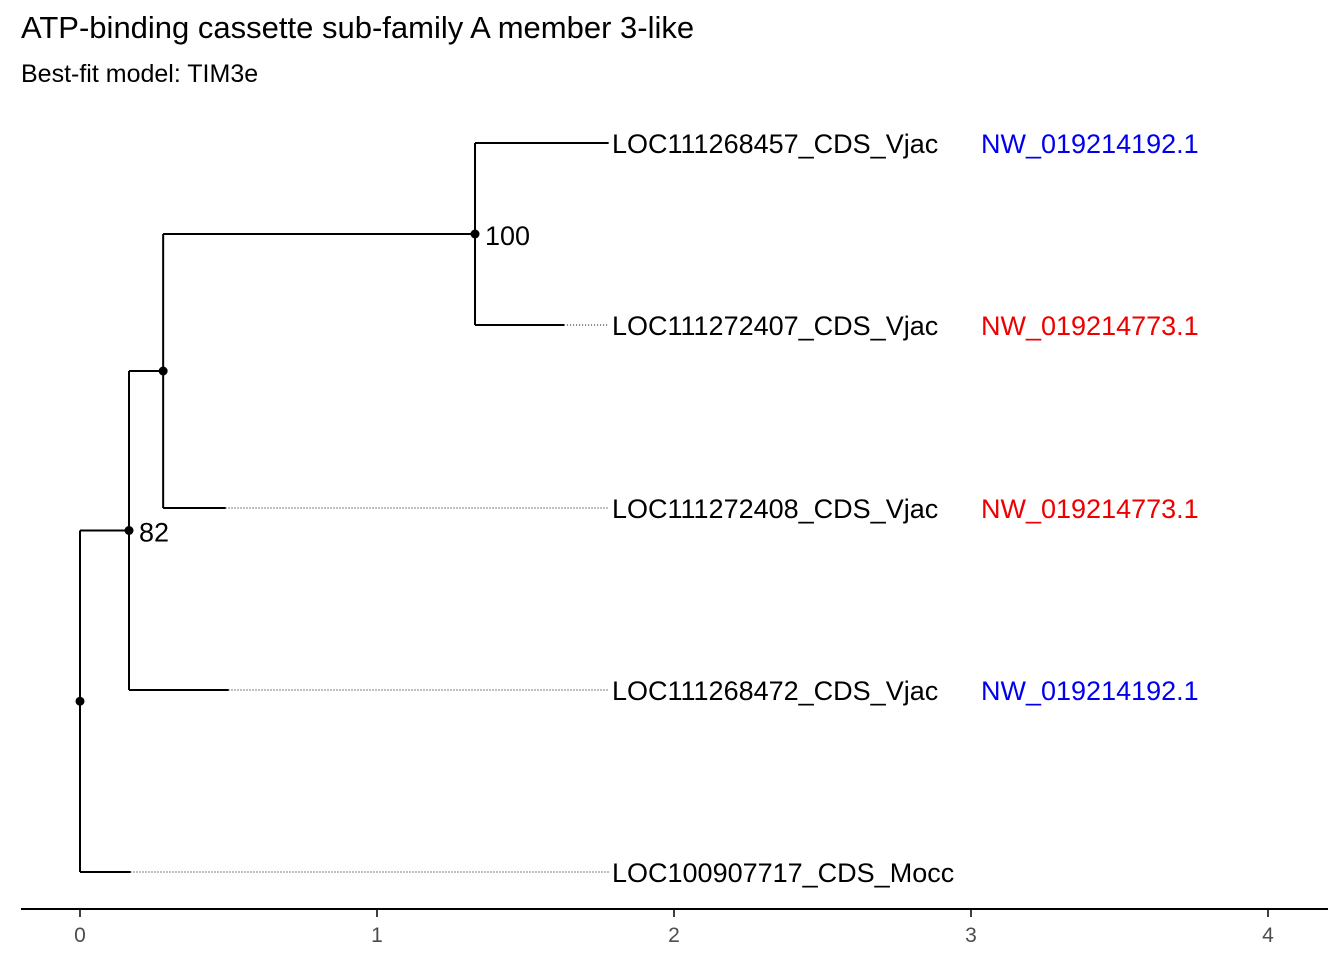 This screenshot has height=960, width=1344. I want to click on tip-label: LOC111268472_CDS_Vjac, so click(775, 691).